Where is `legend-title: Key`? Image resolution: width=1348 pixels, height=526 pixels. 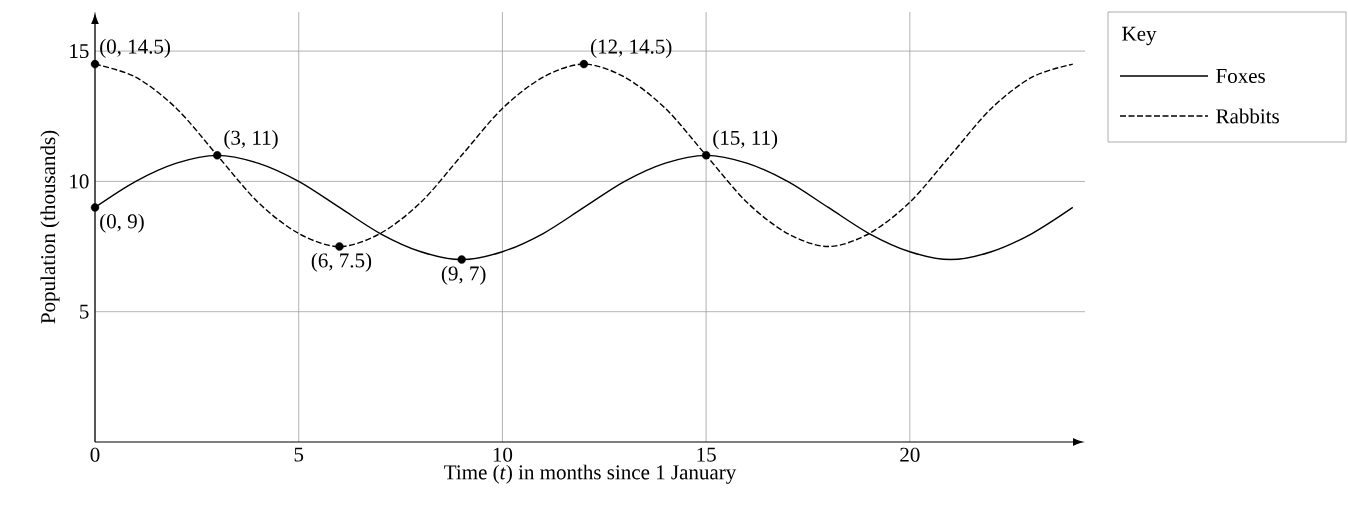 legend-title: Key is located at coordinates (1139, 36).